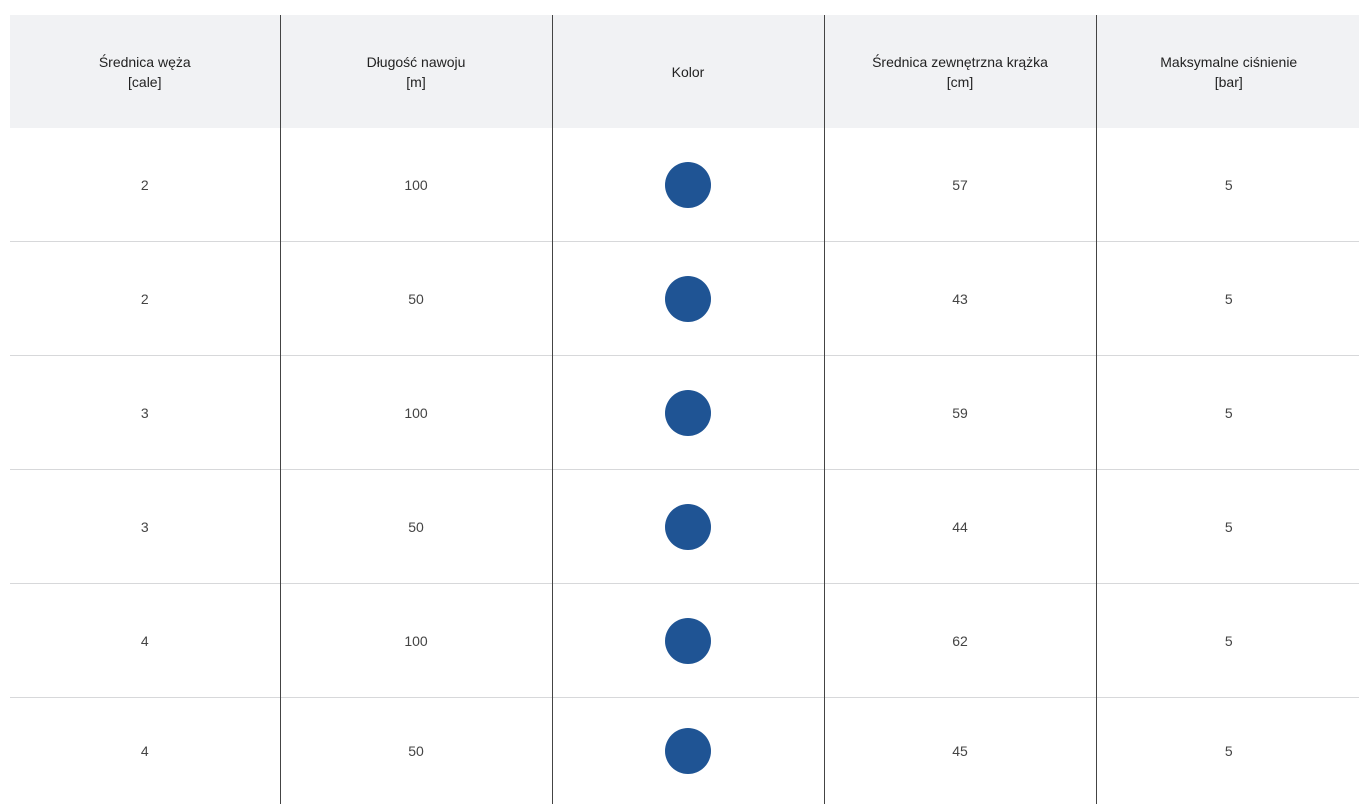  I want to click on header-title: Kolor, so click(688, 72).